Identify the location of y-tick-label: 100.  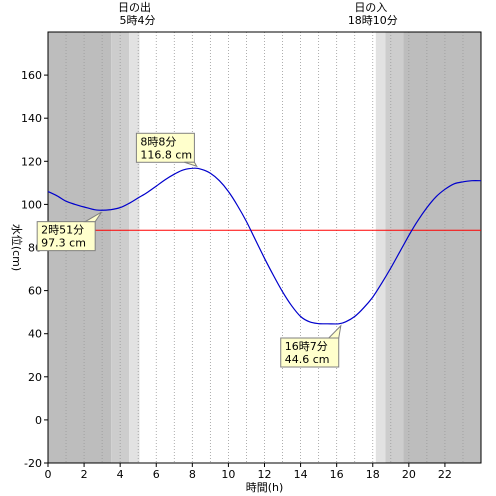
(31, 204).